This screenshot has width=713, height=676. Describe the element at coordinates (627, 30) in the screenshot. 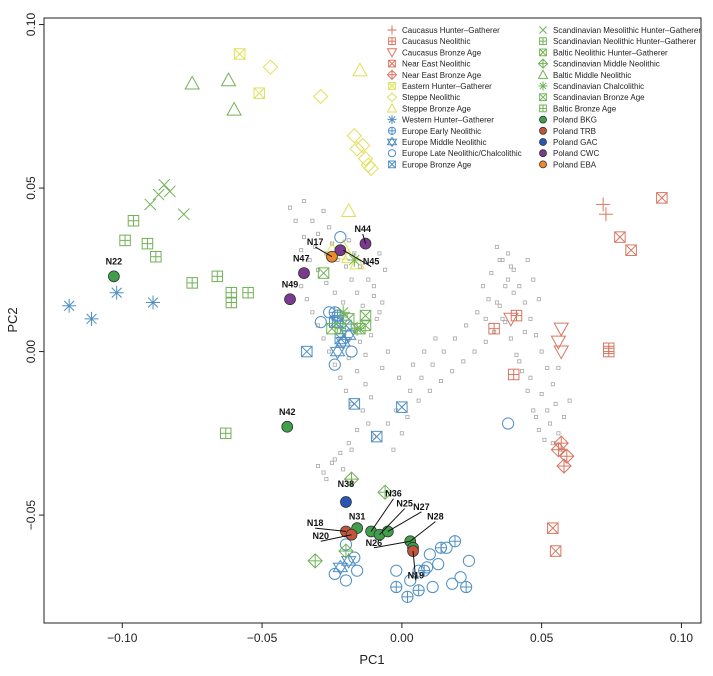

I see `legend-label: Scandinavian Mesolithic Hunter–Gatherer` at that location.